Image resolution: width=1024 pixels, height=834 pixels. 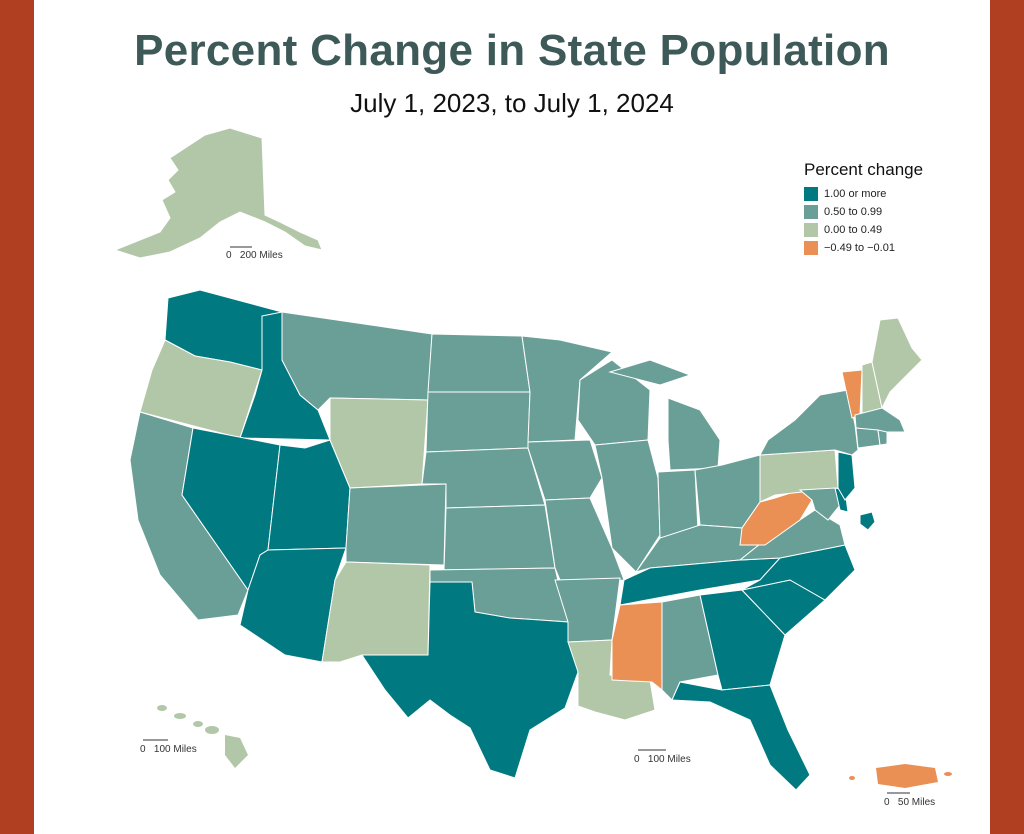 What do you see at coordinates (470, 680) in the screenshot?
I see `state-texas` at bounding box center [470, 680].